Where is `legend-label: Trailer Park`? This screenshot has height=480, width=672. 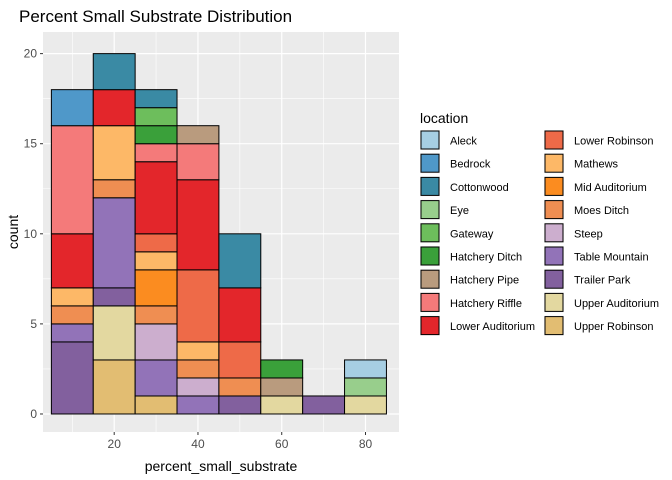
legend-label: Trailer Park is located at coordinates (602, 281).